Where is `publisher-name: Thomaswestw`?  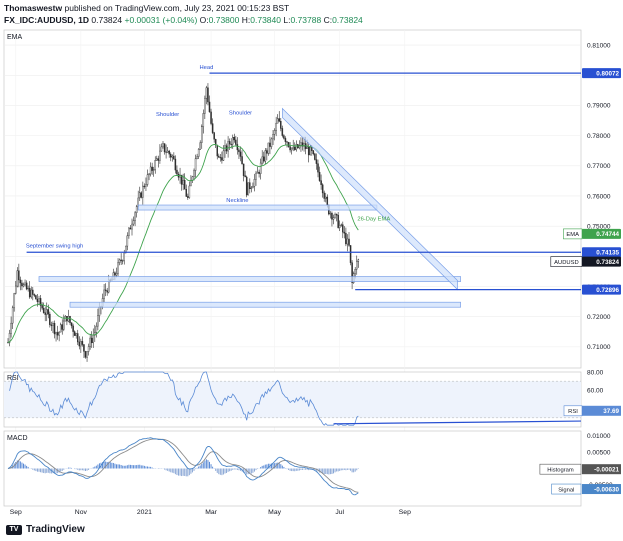
publisher-name: Thomaswestw is located at coordinates (33, 8).